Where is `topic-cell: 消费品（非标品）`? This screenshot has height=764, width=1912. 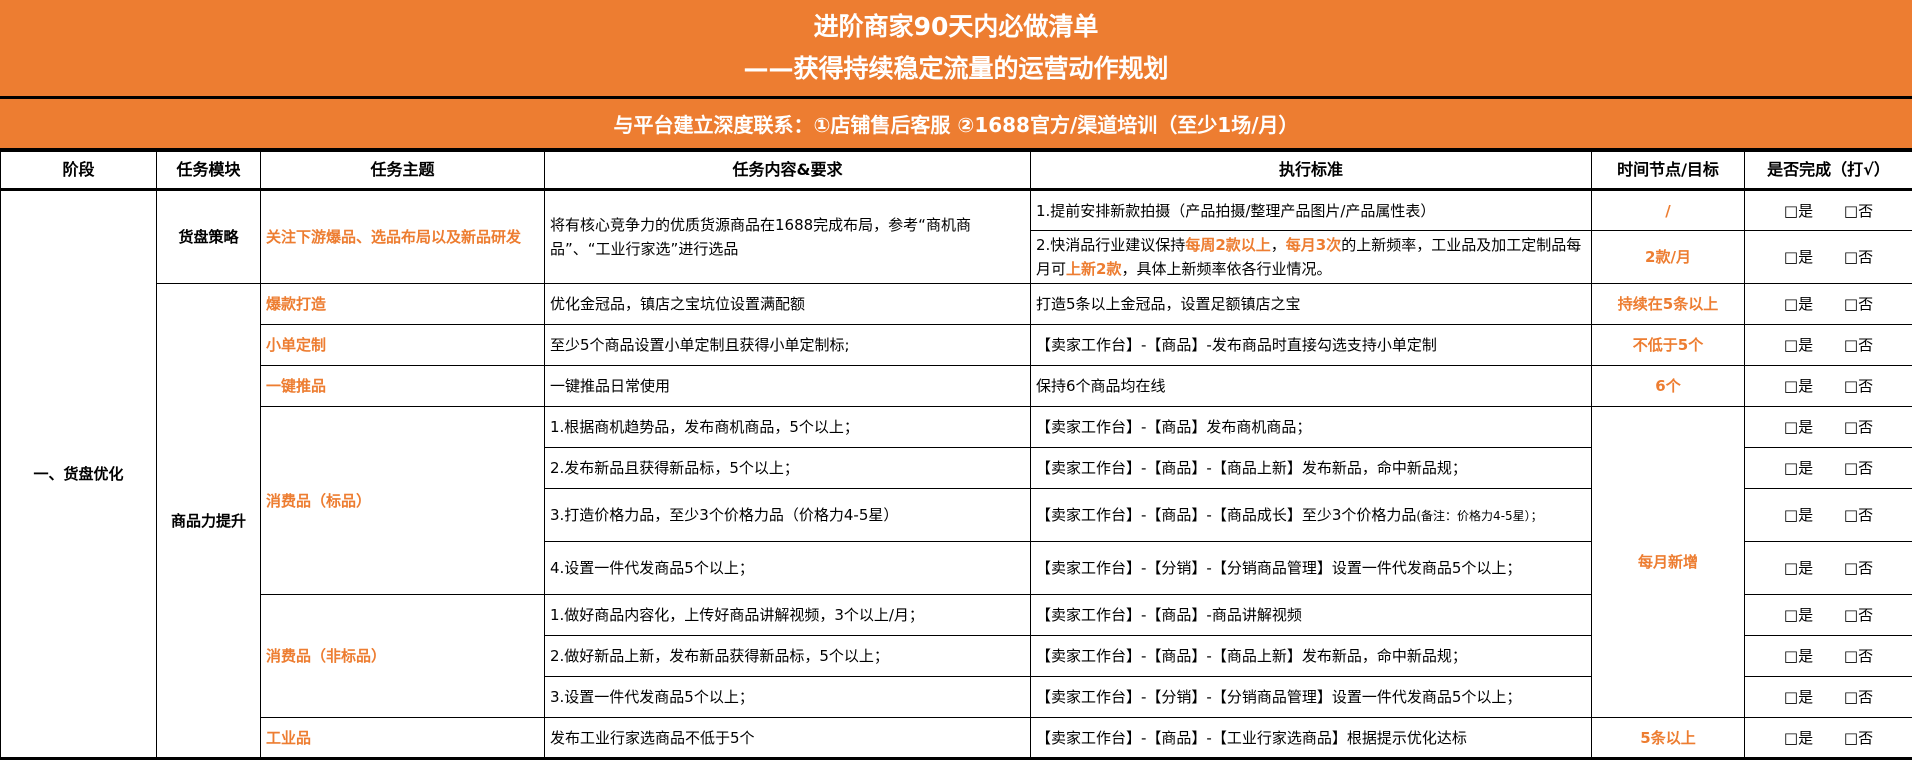 topic-cell: 消费品（非标品） is located at coordinates (402, 656).